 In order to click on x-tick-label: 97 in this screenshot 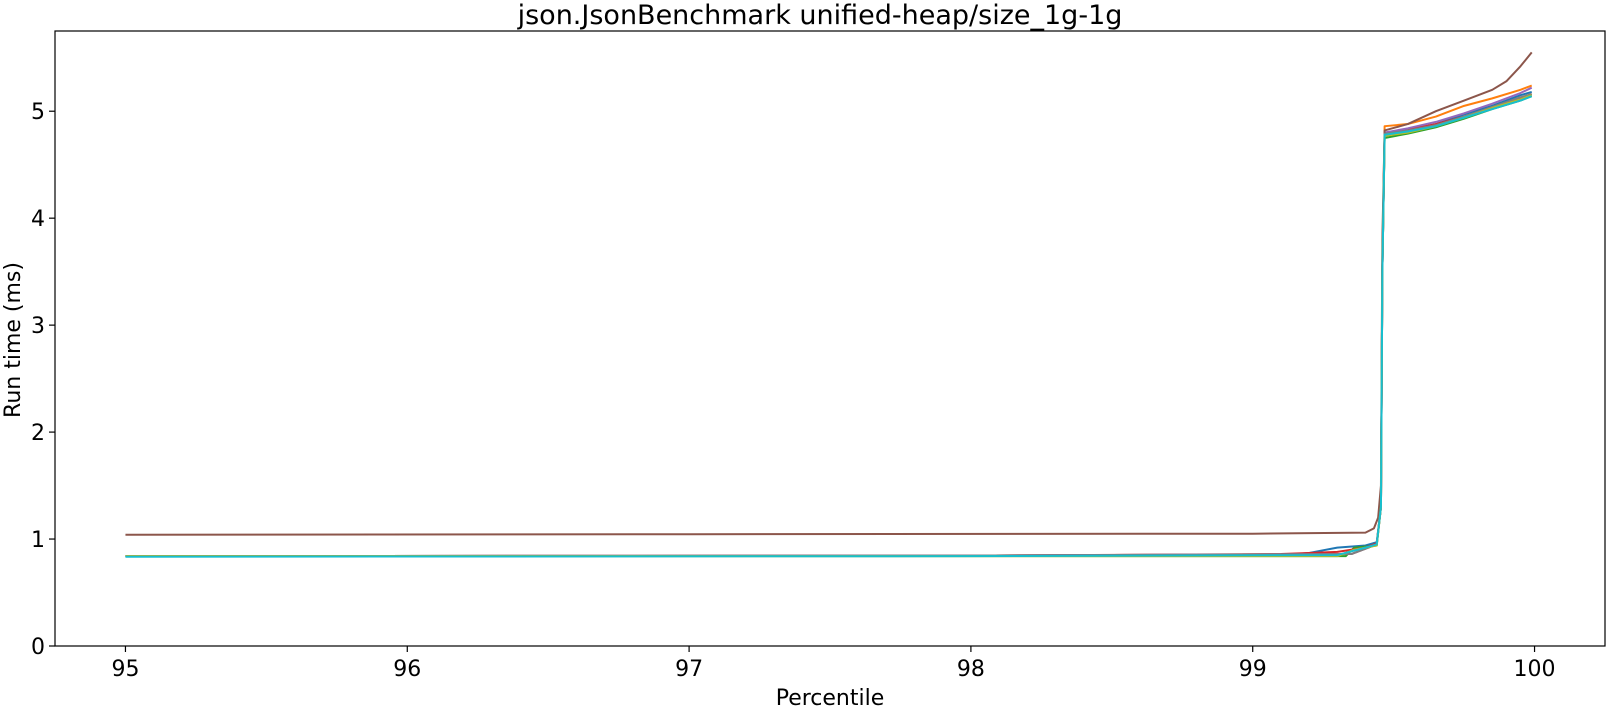, I will do `click(689, 669)`.